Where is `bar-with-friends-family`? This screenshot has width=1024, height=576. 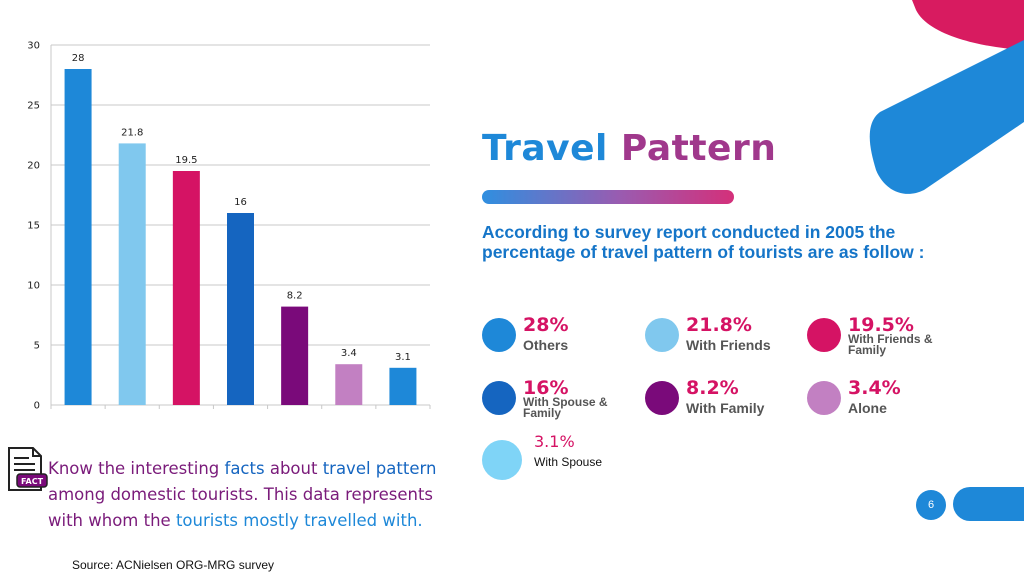
bar-with-friends-family is located at coordinates (186, 288).